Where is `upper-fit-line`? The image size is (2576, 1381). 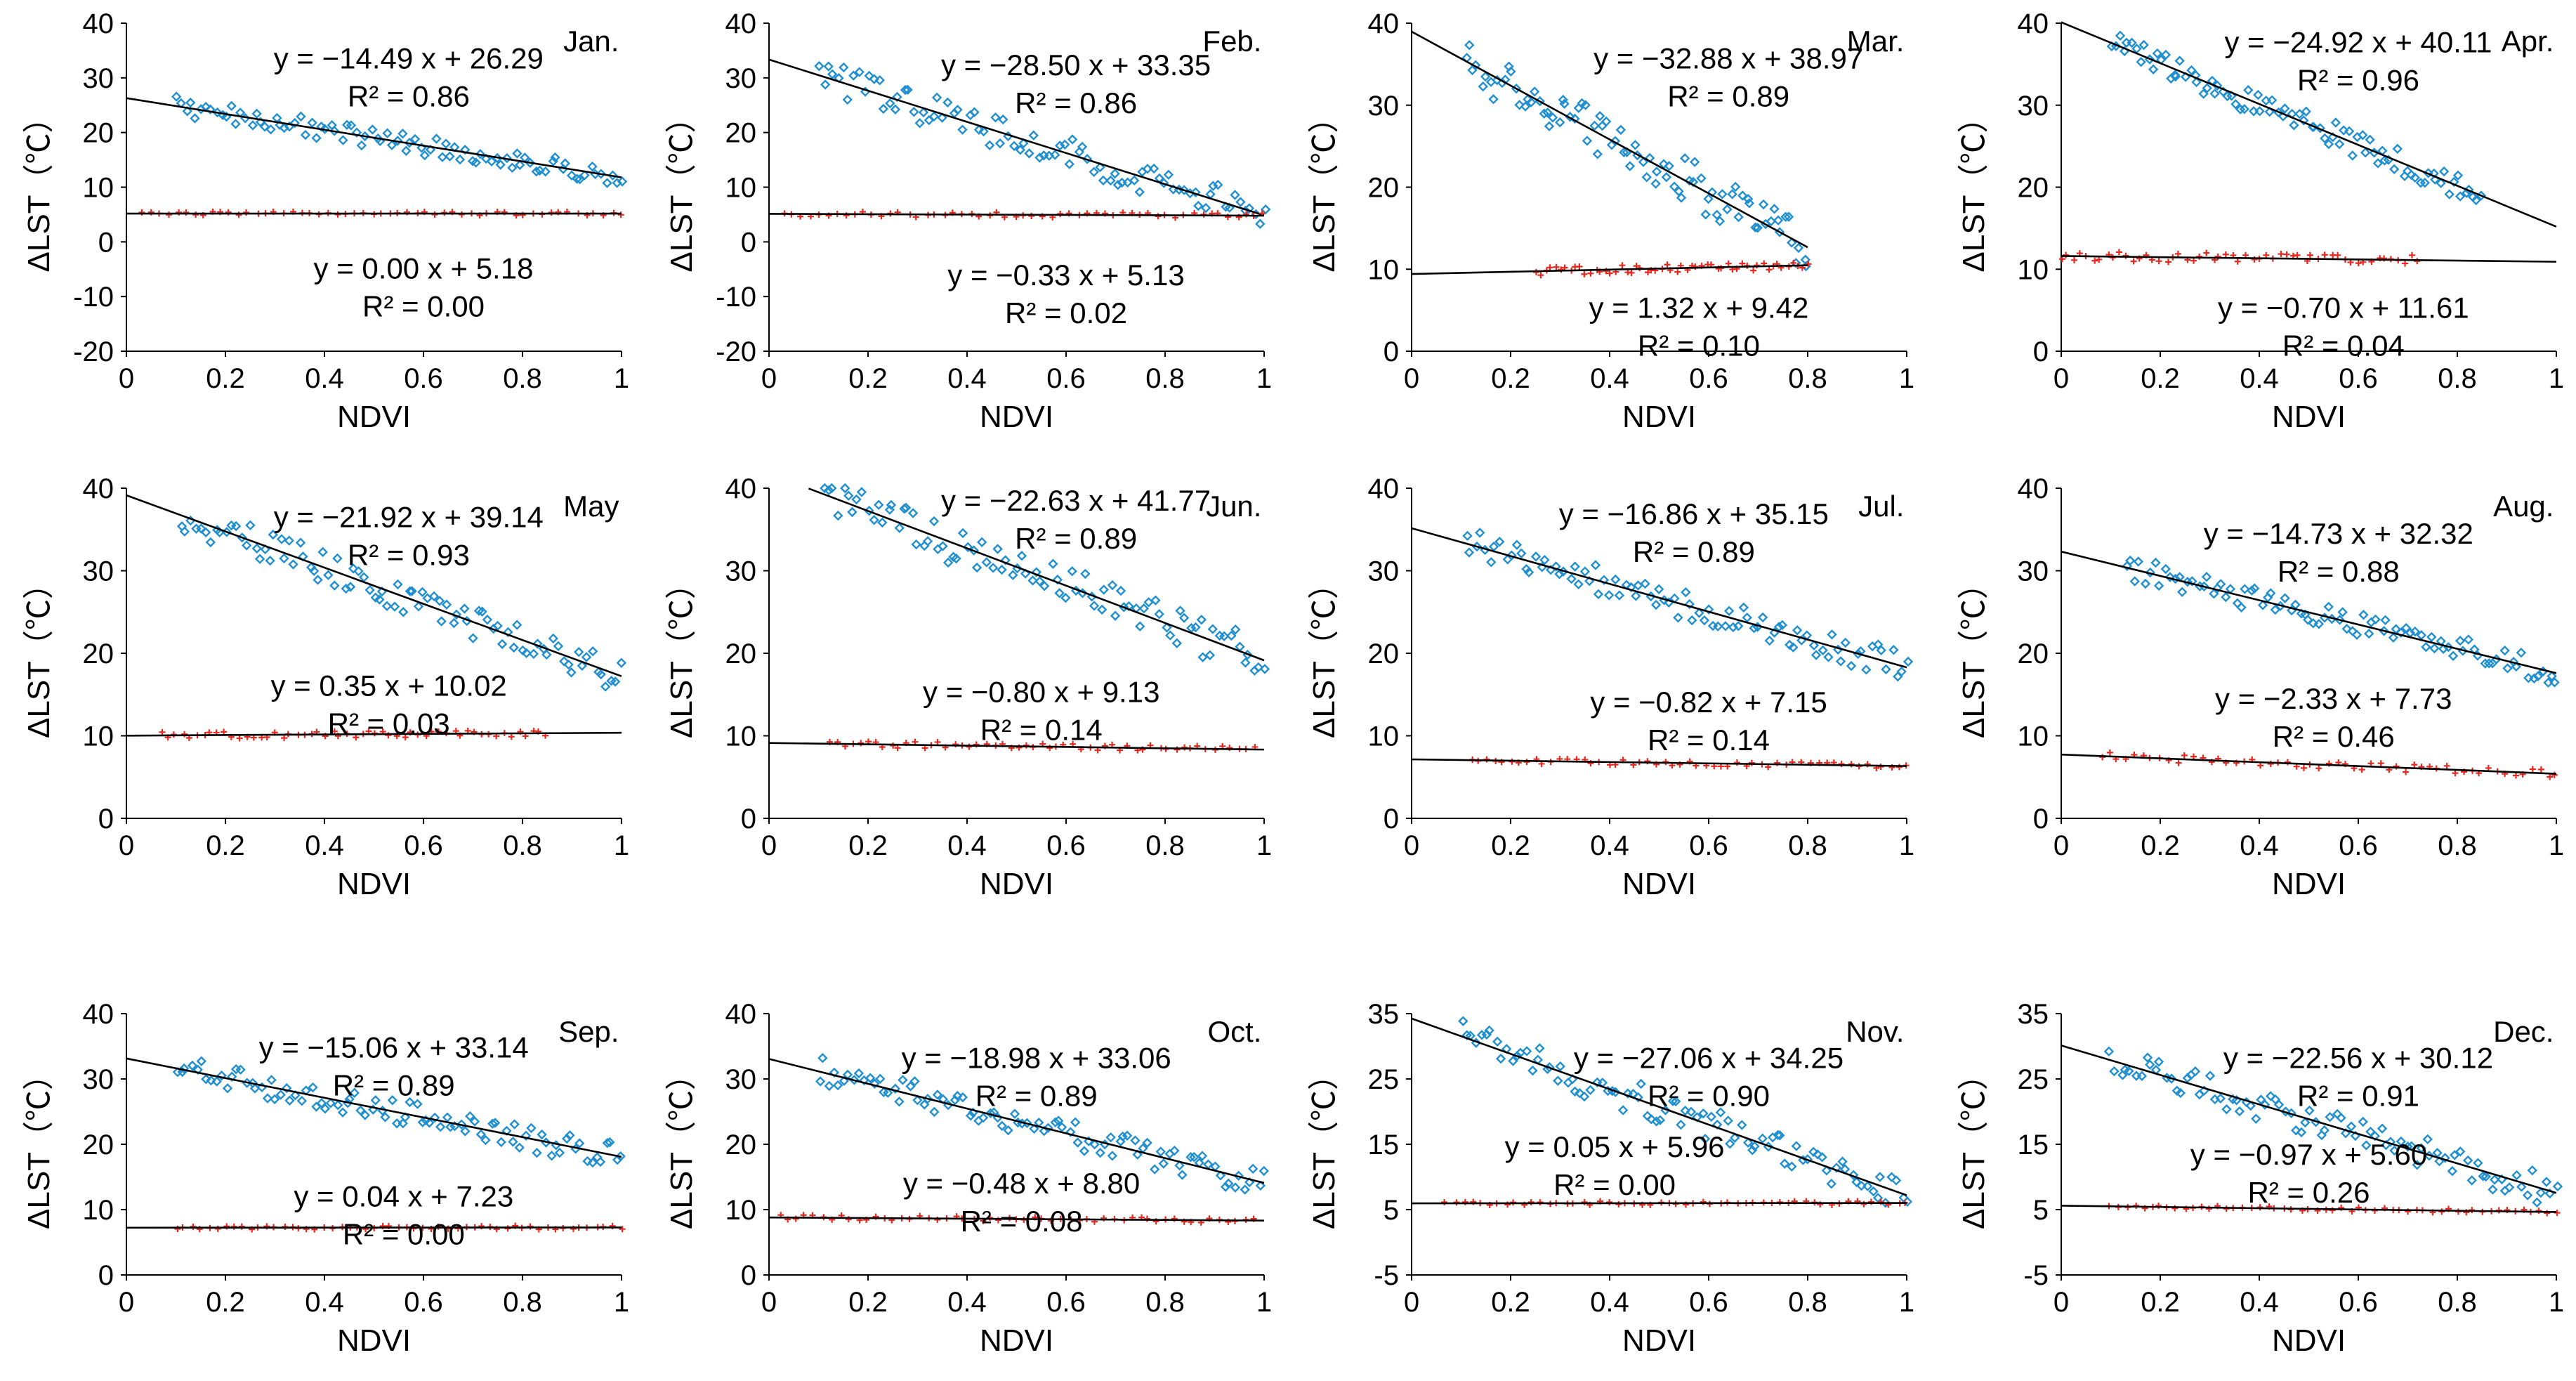
upper-fit-line is located at coordinates (1036, 574).